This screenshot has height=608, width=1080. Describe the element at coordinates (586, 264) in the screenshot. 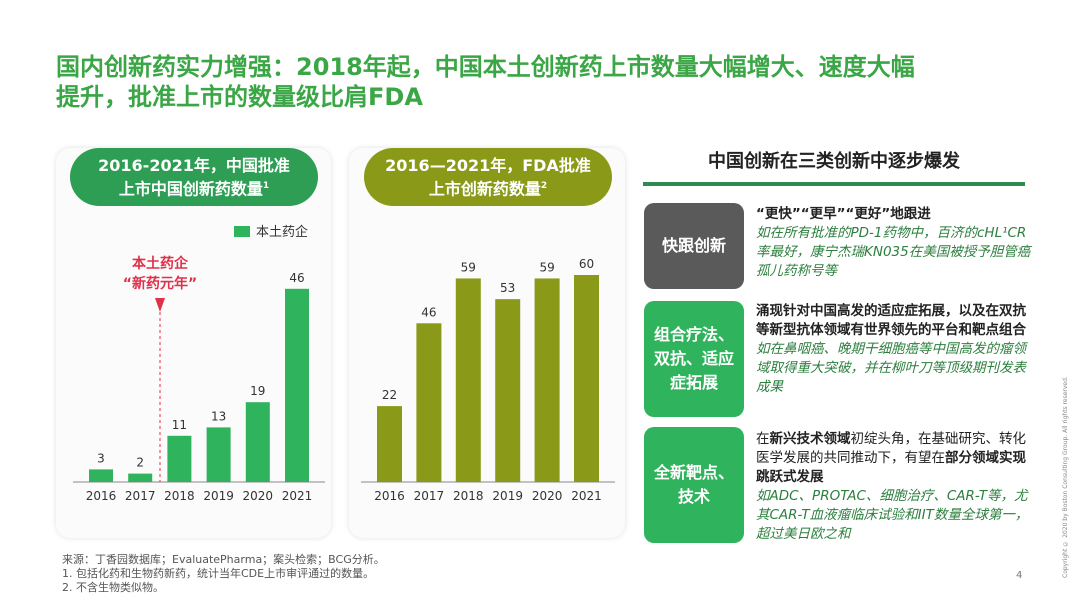

I see `fda-value-label-2021: 60` at that location.